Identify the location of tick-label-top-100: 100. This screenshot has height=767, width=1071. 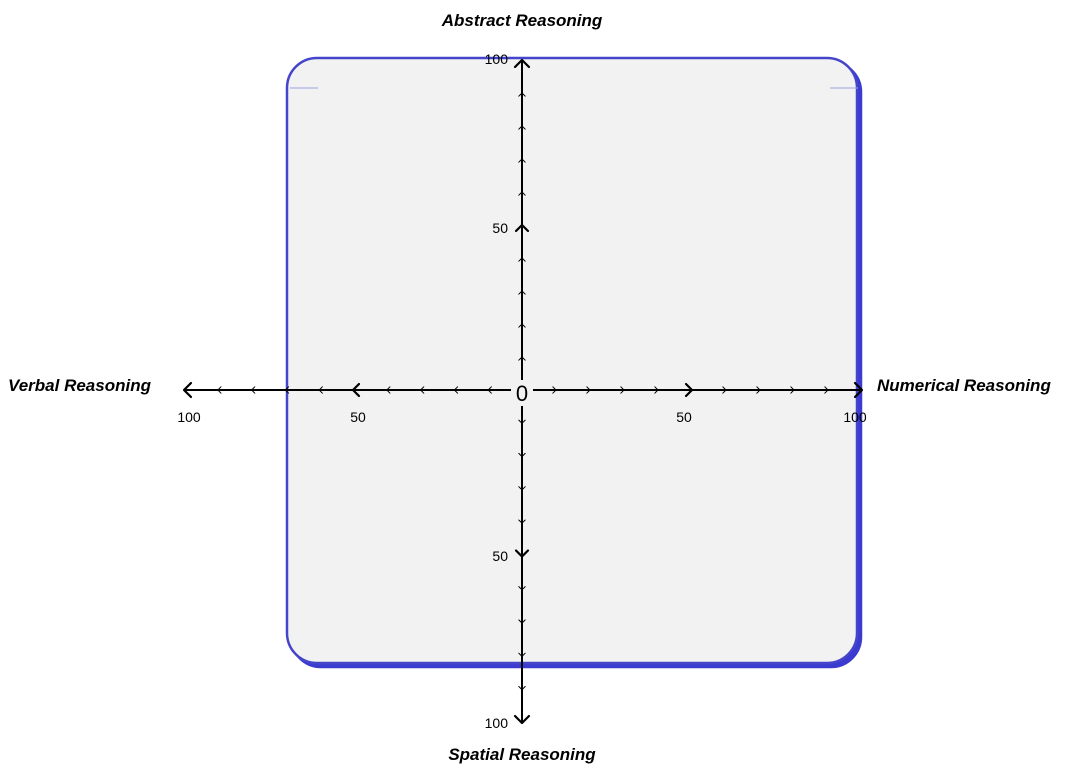
(497, 59).